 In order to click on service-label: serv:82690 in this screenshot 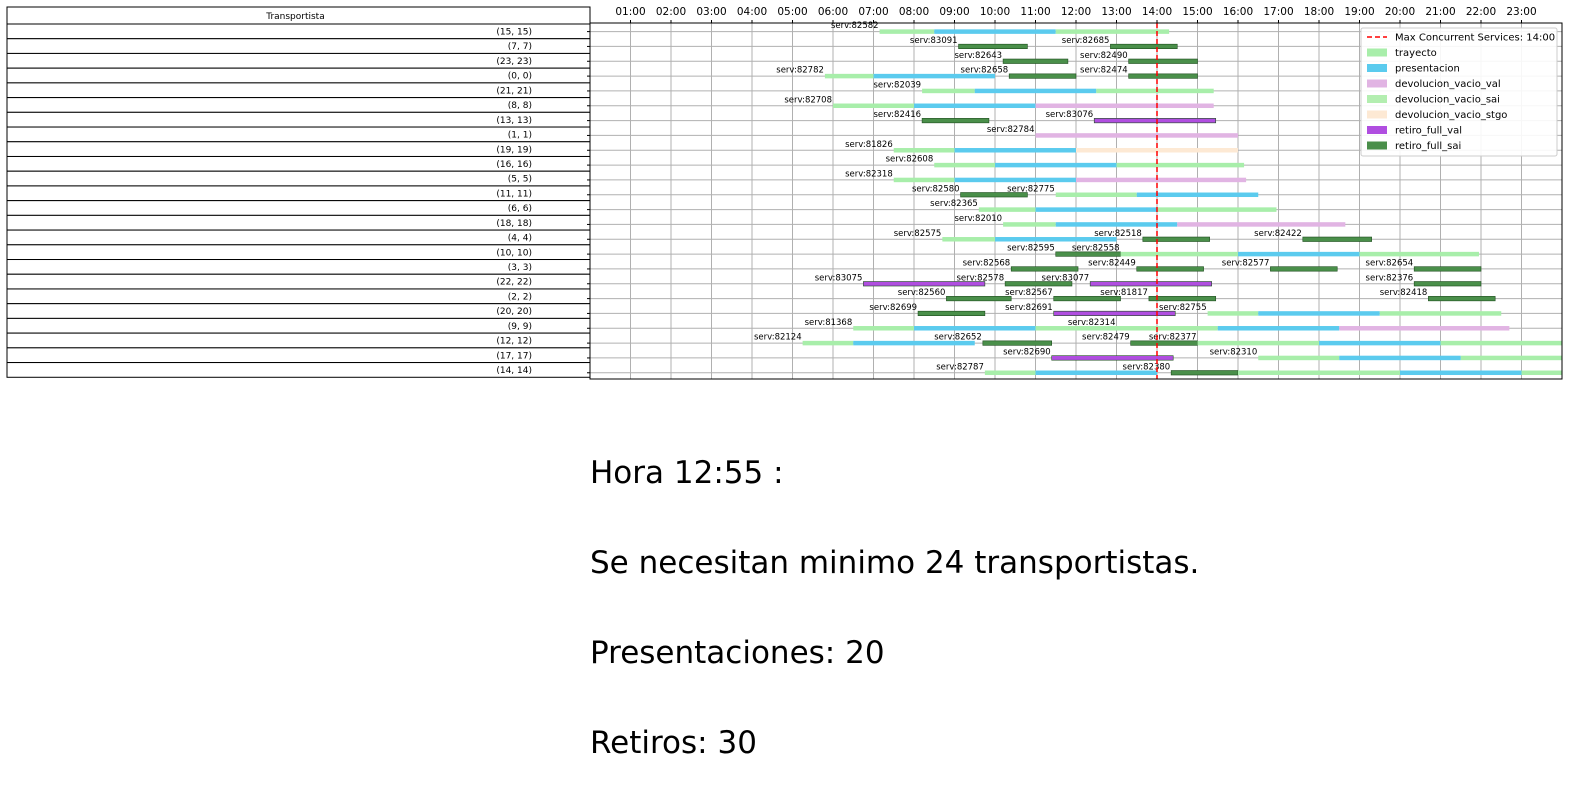, I will do `click(1027, 352)`.